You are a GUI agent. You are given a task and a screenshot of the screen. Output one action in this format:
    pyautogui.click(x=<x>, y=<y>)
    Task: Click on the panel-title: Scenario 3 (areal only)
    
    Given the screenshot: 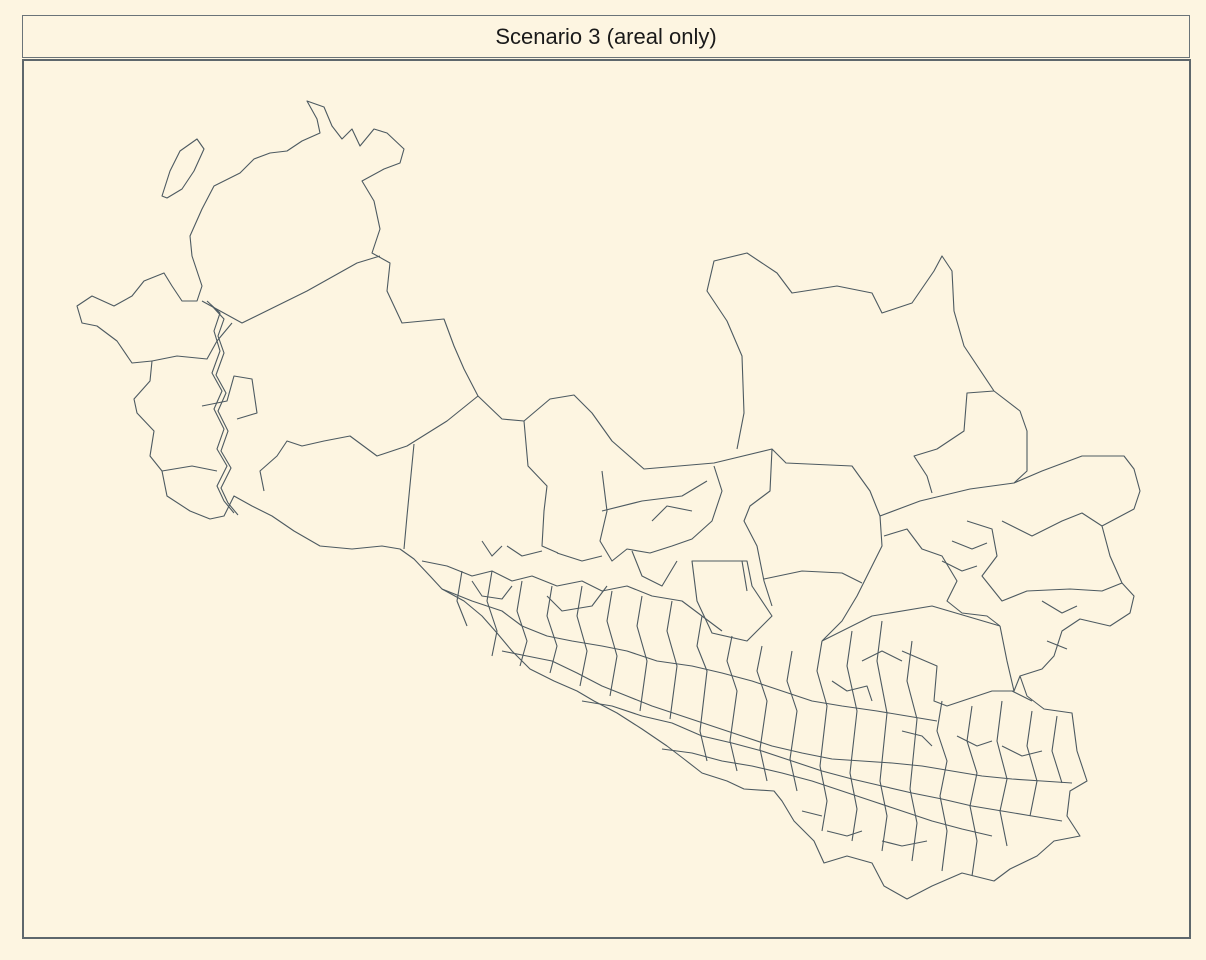 What is the action you would take?
    pyautogui.click(x=606, y=36)
    